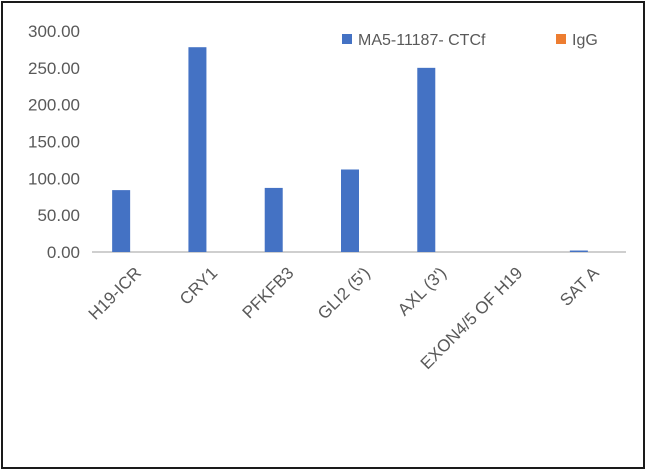  What do you see at coordinates (198, 285) in the screenshot?
I see `x-tick-label: CRY1` at bounding box center [198, 285].